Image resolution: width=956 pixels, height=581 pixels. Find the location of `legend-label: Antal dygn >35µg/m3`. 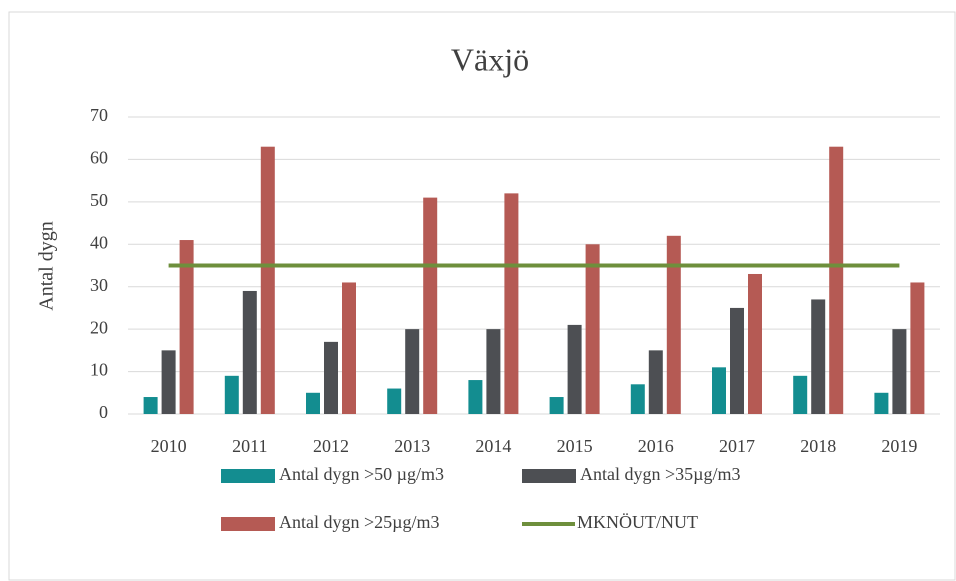

legend-label: Antal dygn >35µg/m3 is located at coordinates (660, 474).